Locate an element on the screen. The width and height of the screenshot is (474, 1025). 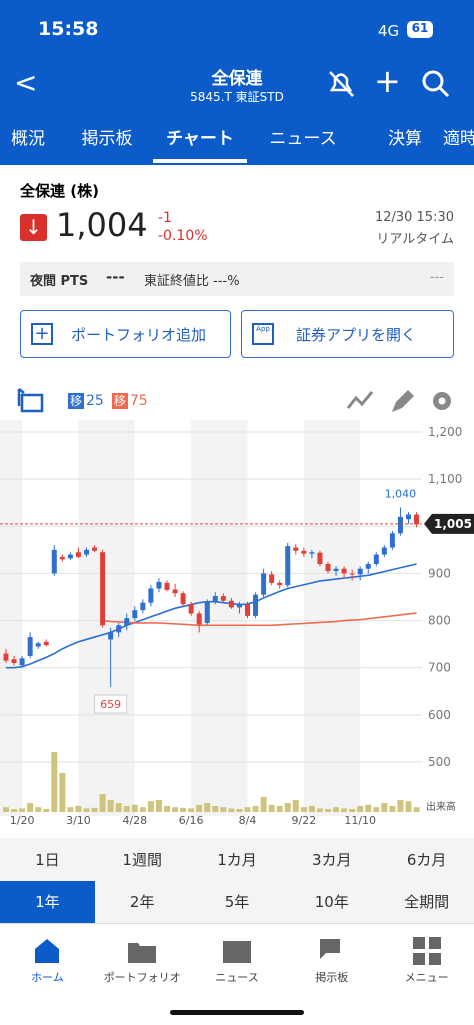
x-tick-label: 11/10 is located at coordinates (360, 820).